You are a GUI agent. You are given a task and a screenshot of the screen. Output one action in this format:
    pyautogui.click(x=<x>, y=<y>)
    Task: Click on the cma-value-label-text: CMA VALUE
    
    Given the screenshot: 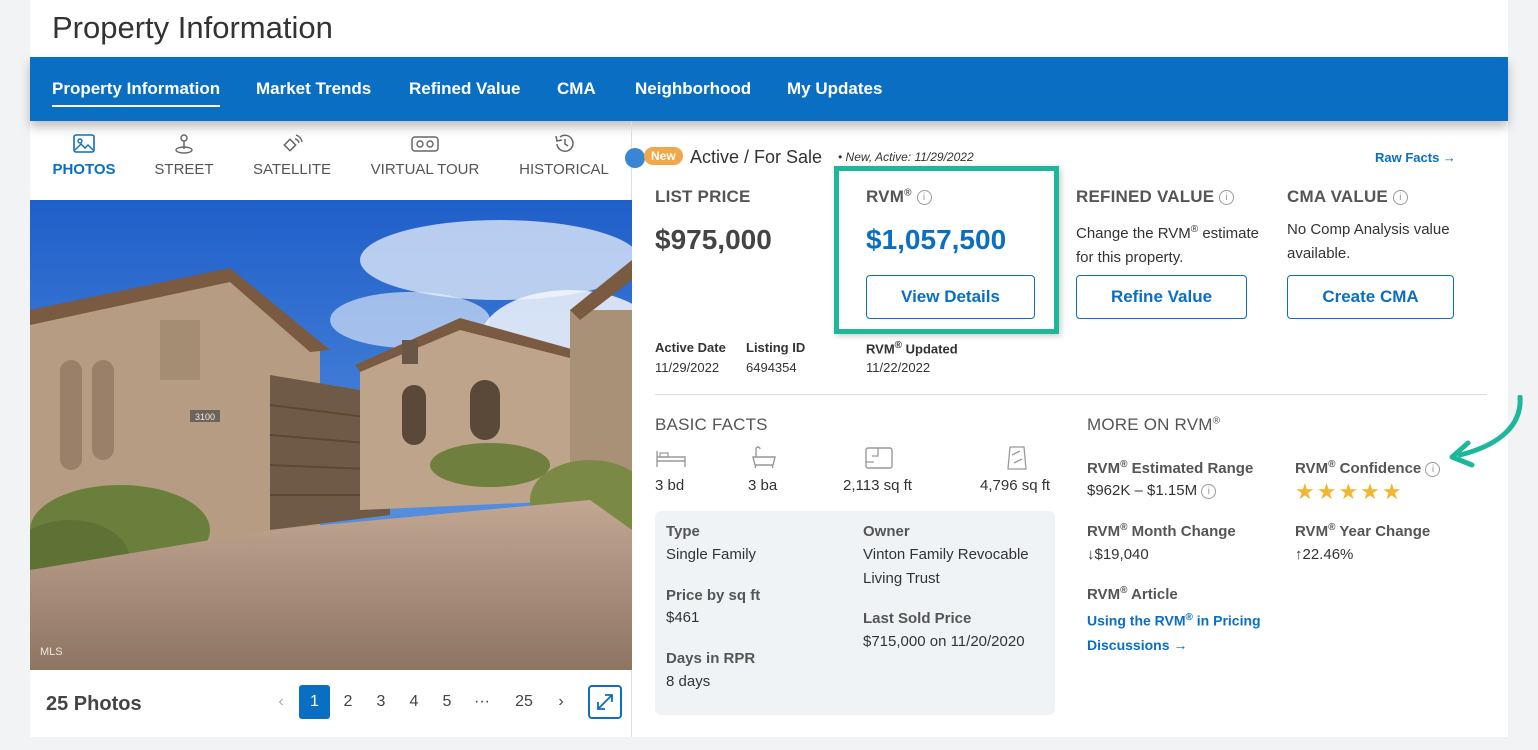 What is the action you would take?
    pyautogui.click(x=1337, y=196)
    